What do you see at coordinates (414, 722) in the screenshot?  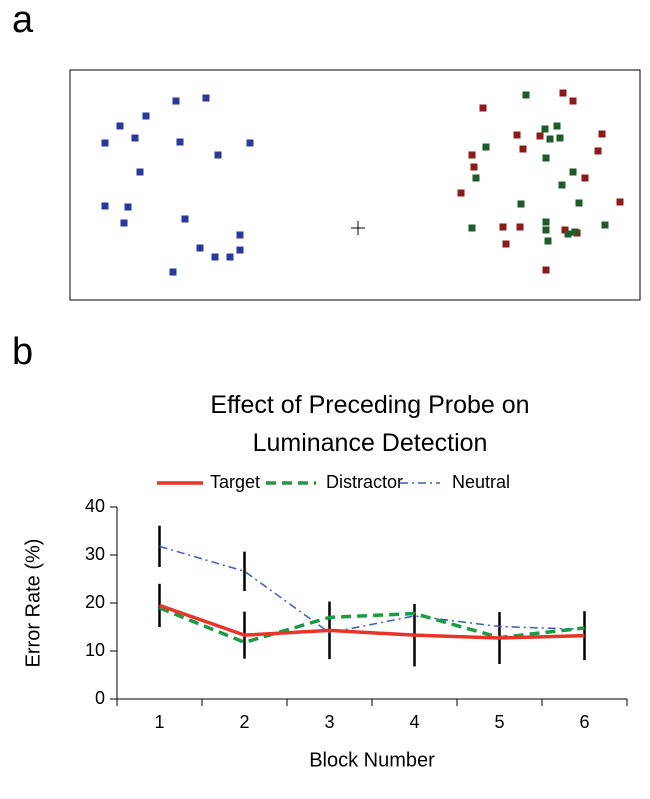 I see `x-tick-label: 4` at bounding box center [414, 722].